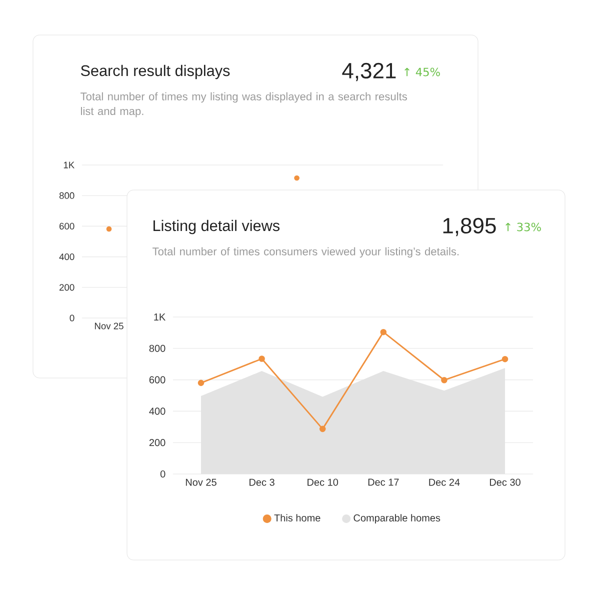 The width and height of the screenshot is (600, 597). Describe the element at coordinates (397, 519) in the screenshot. I see `legend-label: Comparable homes` at that location.